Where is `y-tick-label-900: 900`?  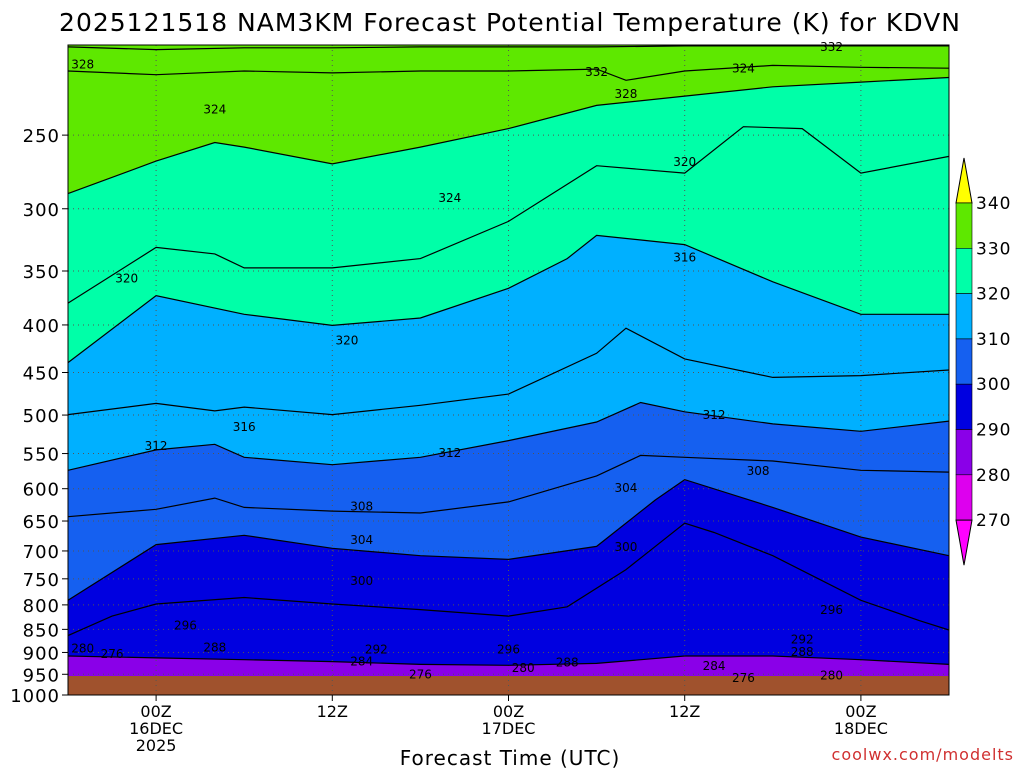 y-tick-label-900: 900 is located at coordinates (41, 653).